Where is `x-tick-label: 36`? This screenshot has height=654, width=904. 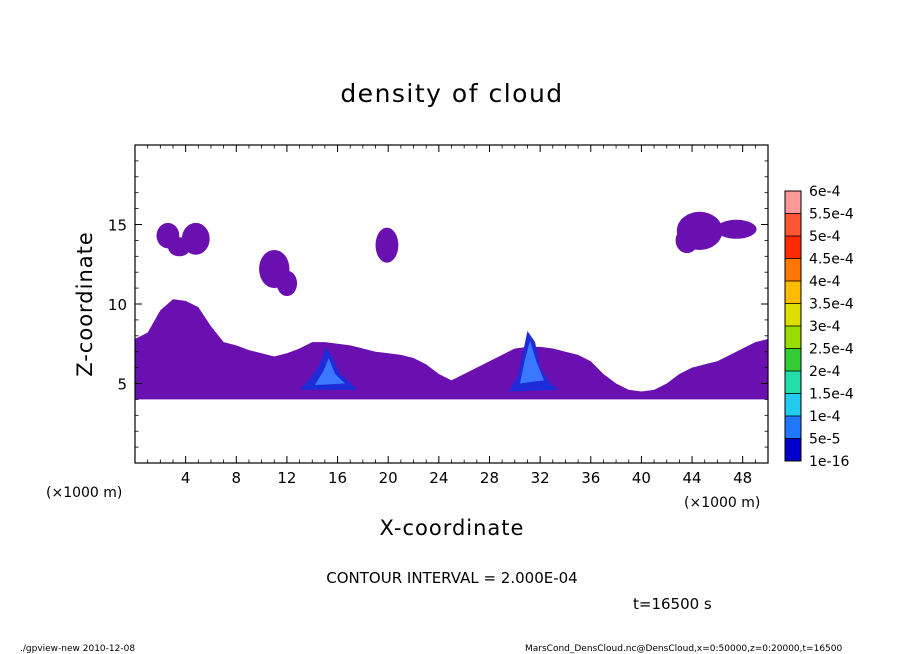 x-tick-label: 36 is located at coordinates (590, 478).